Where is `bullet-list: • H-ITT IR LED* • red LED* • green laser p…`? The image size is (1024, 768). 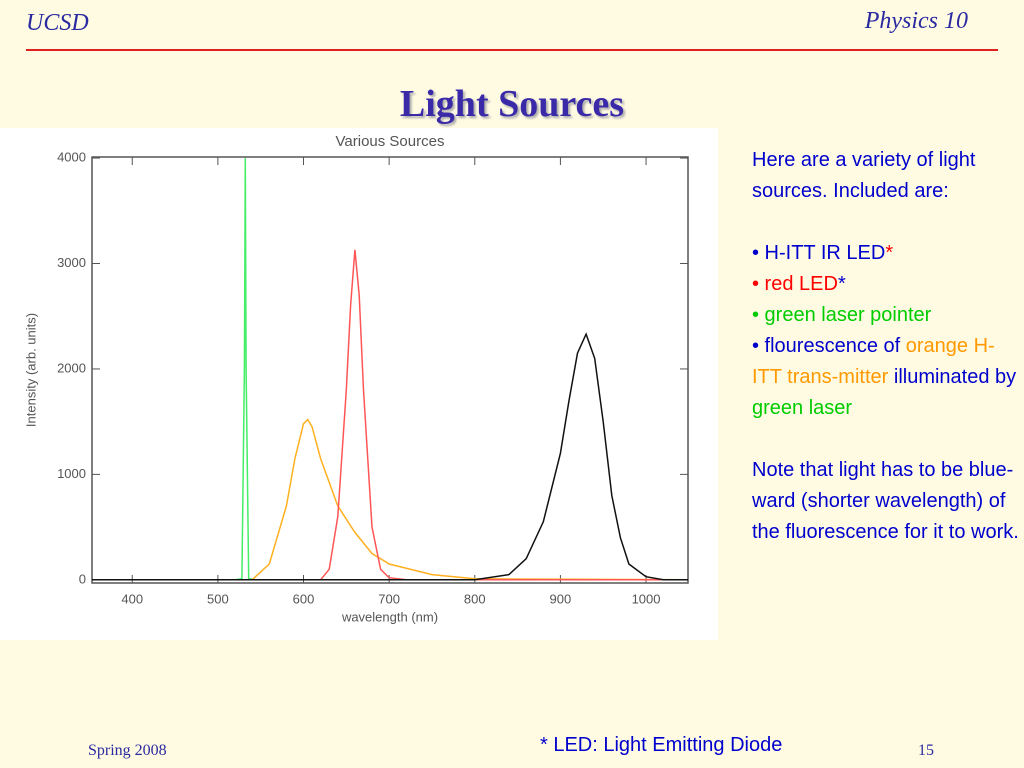 bullet-list: • H-ITT IR LED* • red LED* • green laser p… is located at coordinates (886, 331).